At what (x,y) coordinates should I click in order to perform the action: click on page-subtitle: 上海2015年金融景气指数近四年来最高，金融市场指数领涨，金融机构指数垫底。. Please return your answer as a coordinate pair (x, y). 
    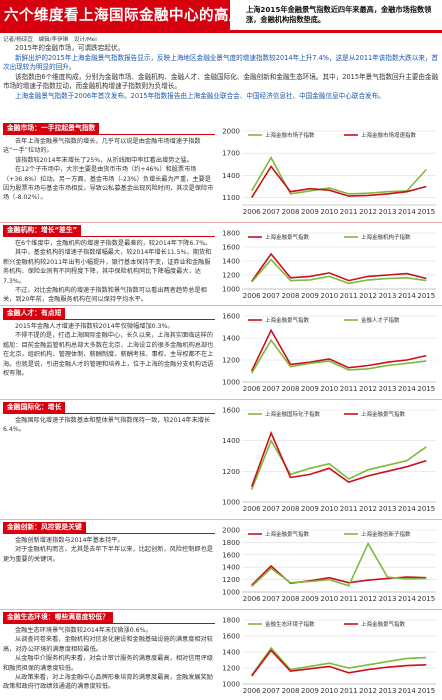
    Looking at the image, I should click on (339, 14).